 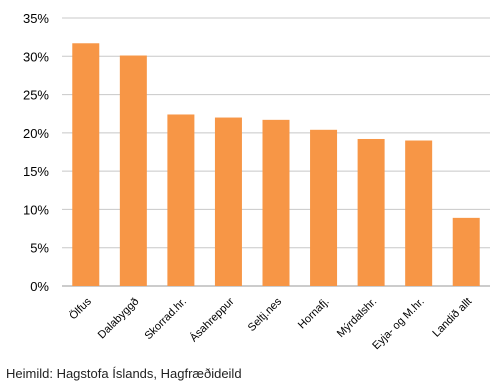 What do you see at coordinates (36, 56) in the screenshot?
I see `y-tick-label: 30%` at bounding box center [36, 56].